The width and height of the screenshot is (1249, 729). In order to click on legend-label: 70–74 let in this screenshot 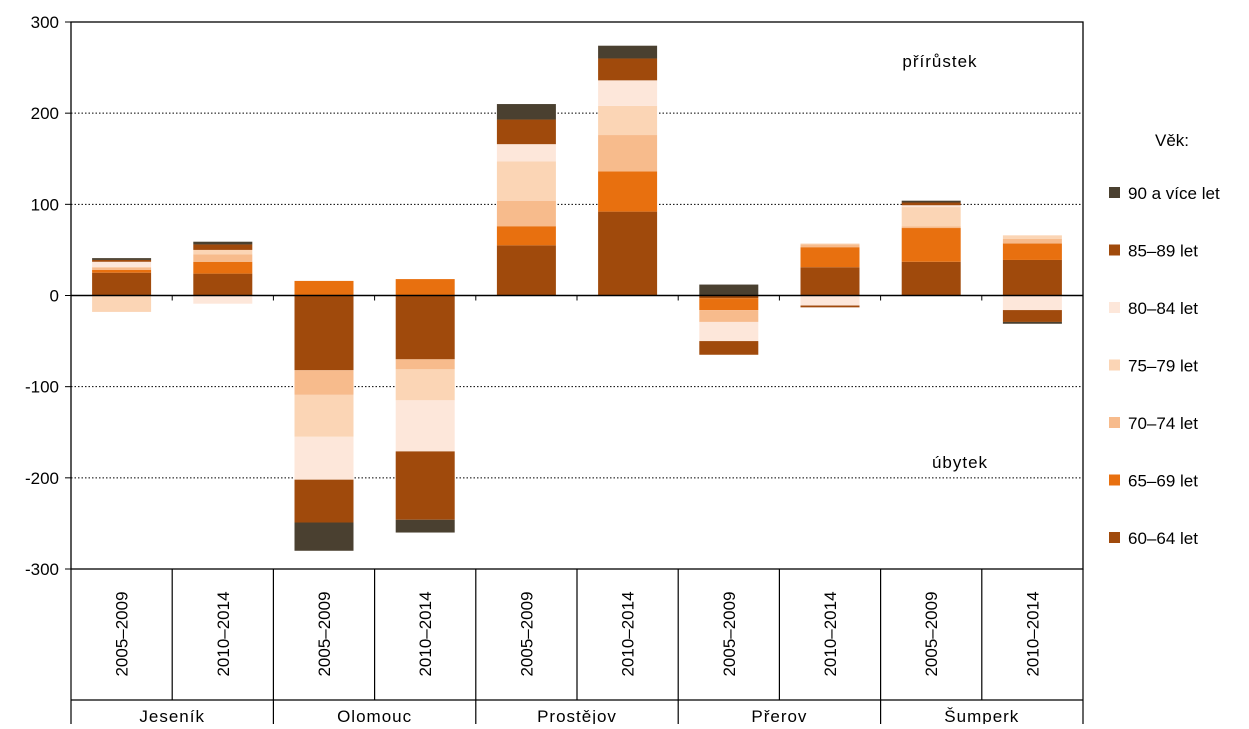, I will do `click(1163, 423)`.